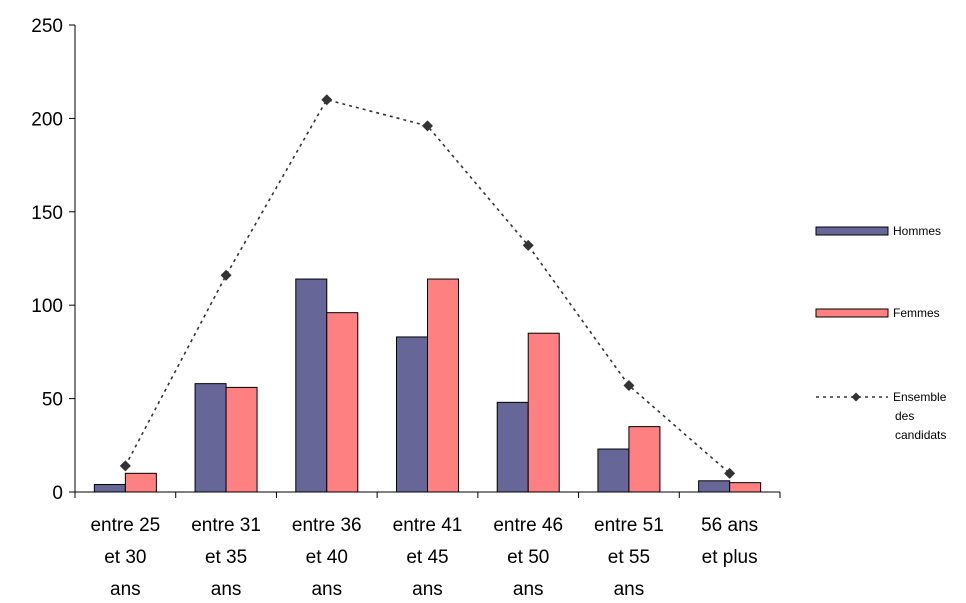 Image resolution: width=966 pixels, height=603 pixels. Describe the element at coordinates (427, 557) in the screenshot. I see `x-tick-label: et 45` at that location.